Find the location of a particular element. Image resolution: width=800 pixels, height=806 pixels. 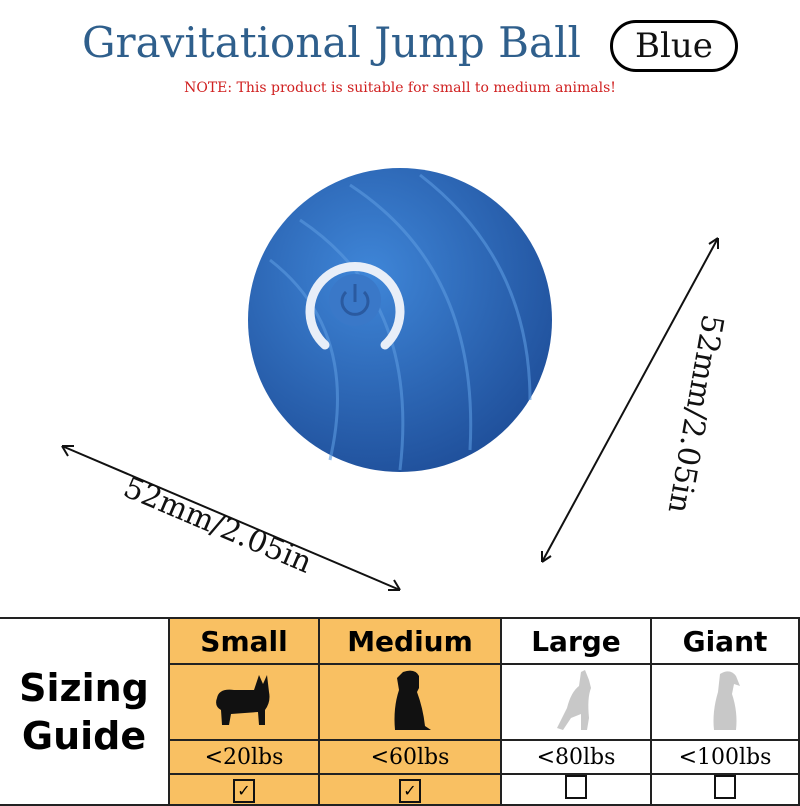

check-large is located at coordinates (576, 789).